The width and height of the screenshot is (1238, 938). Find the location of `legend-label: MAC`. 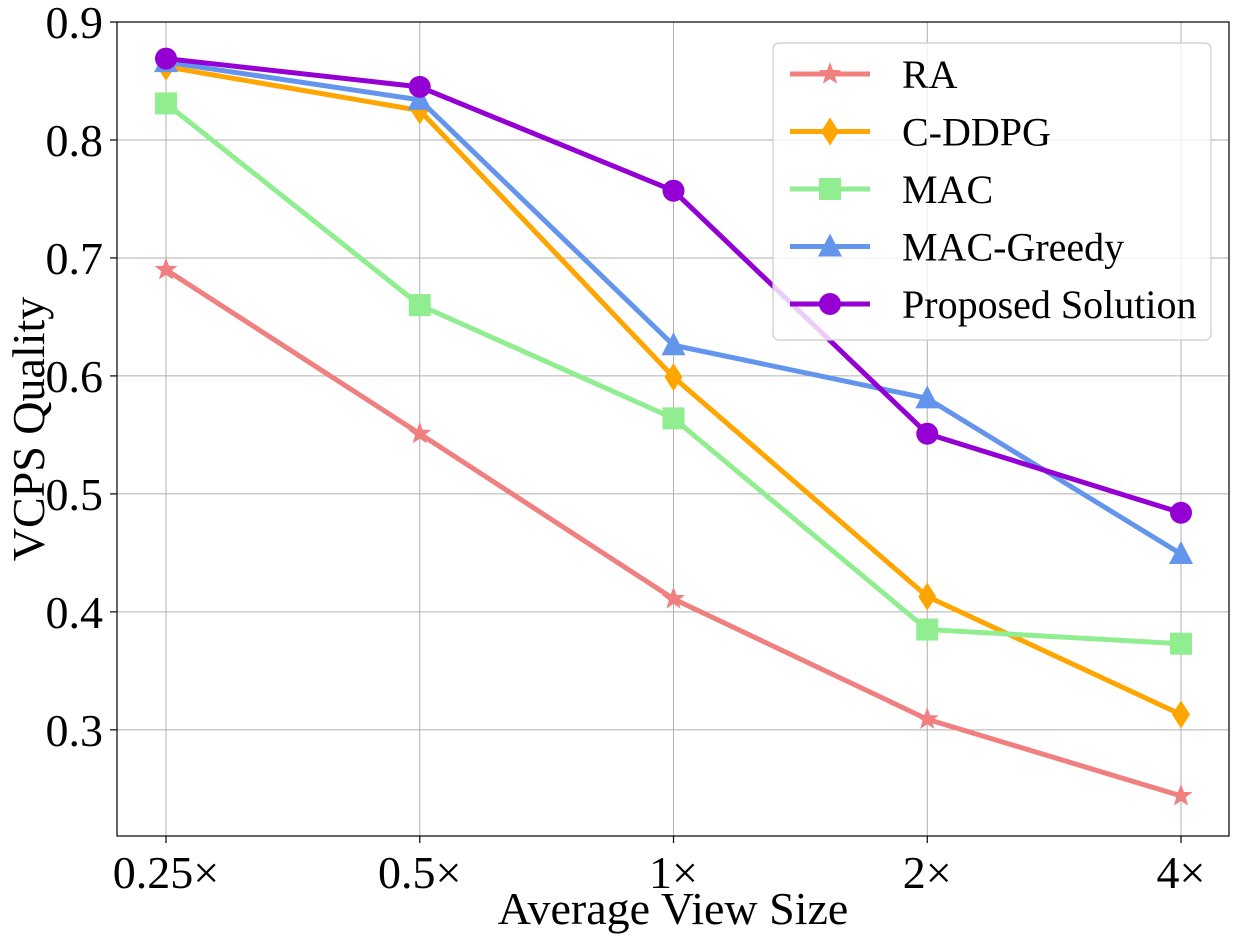

legend-label: MAC is located at coordinates (947, 189).